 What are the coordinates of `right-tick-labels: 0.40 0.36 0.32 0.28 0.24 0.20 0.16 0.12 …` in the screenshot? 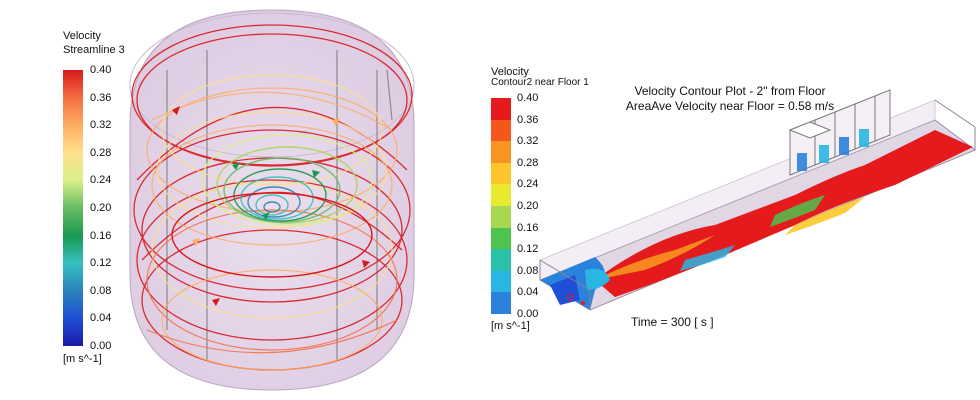 It's located at (537, 207).